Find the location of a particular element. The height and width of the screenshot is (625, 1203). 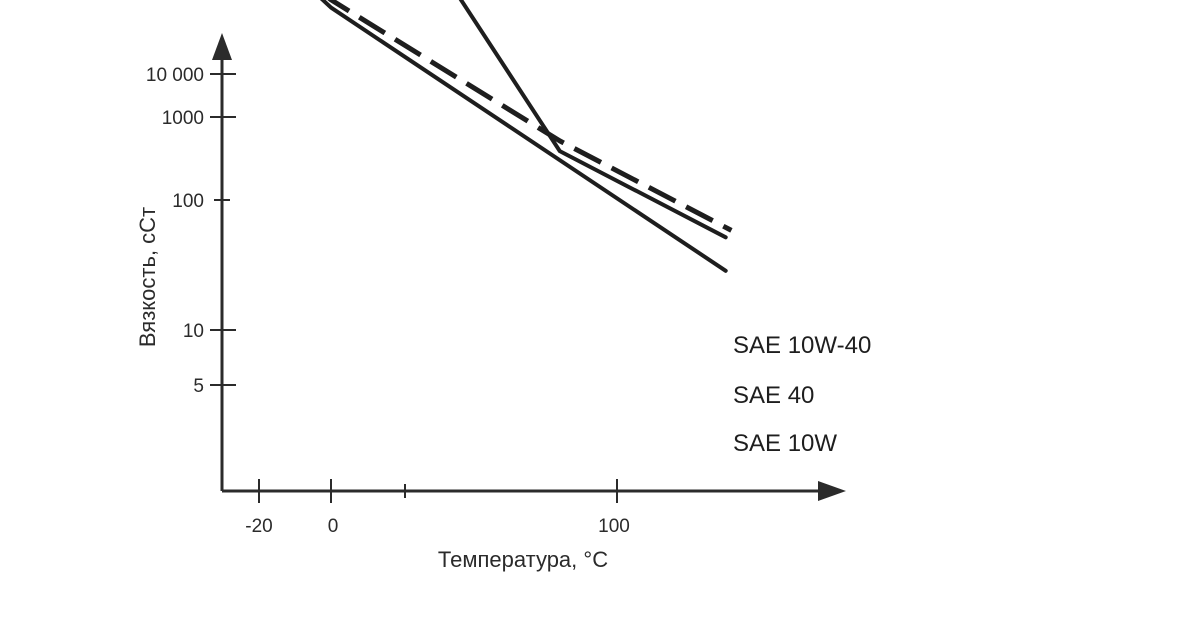

y-ticks is located at coordinates (223, 229).